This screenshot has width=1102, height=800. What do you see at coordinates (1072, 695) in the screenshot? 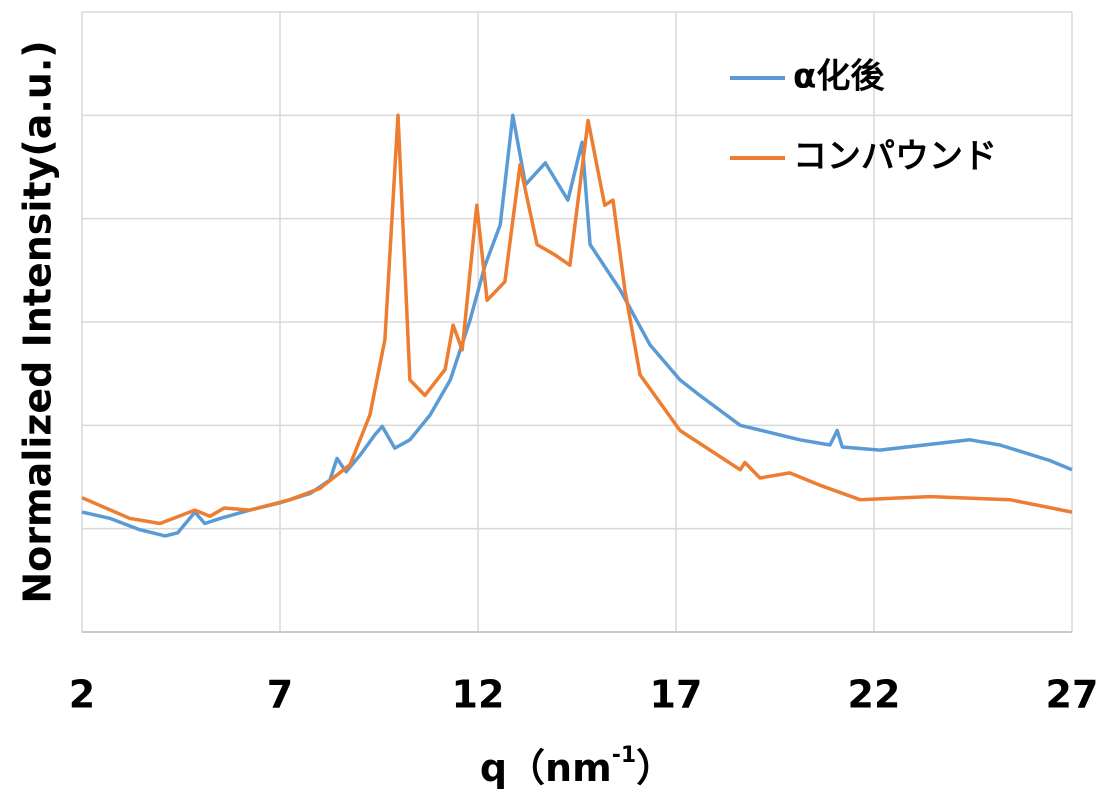
I see `x-tick-label: 27` at bounding box center [1072, 695].